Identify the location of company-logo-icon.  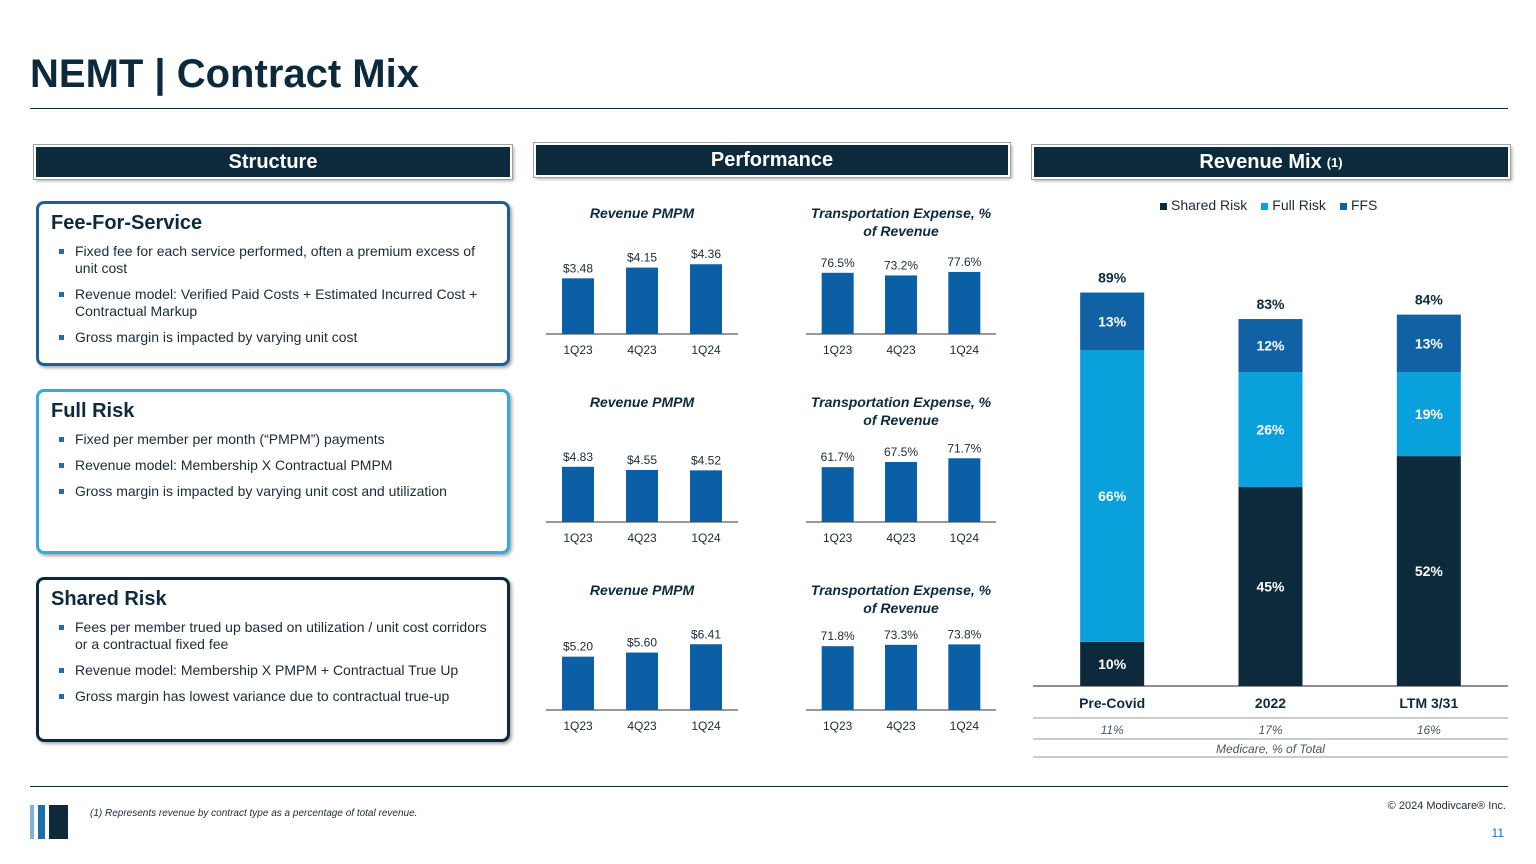
(49, 822).